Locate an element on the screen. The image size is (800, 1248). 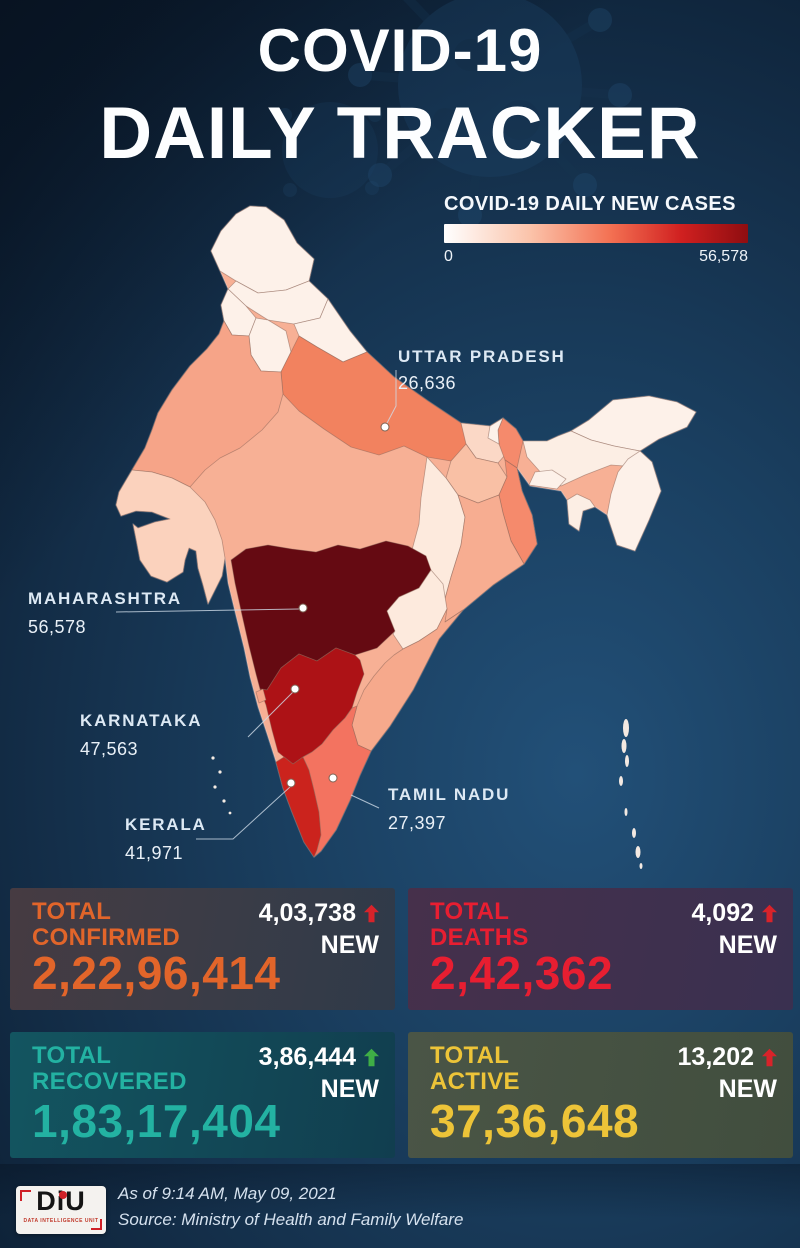
color-legend: COVID-19 DAILY NEW CASES 0 56,578 is located at coordinates (596, 229).